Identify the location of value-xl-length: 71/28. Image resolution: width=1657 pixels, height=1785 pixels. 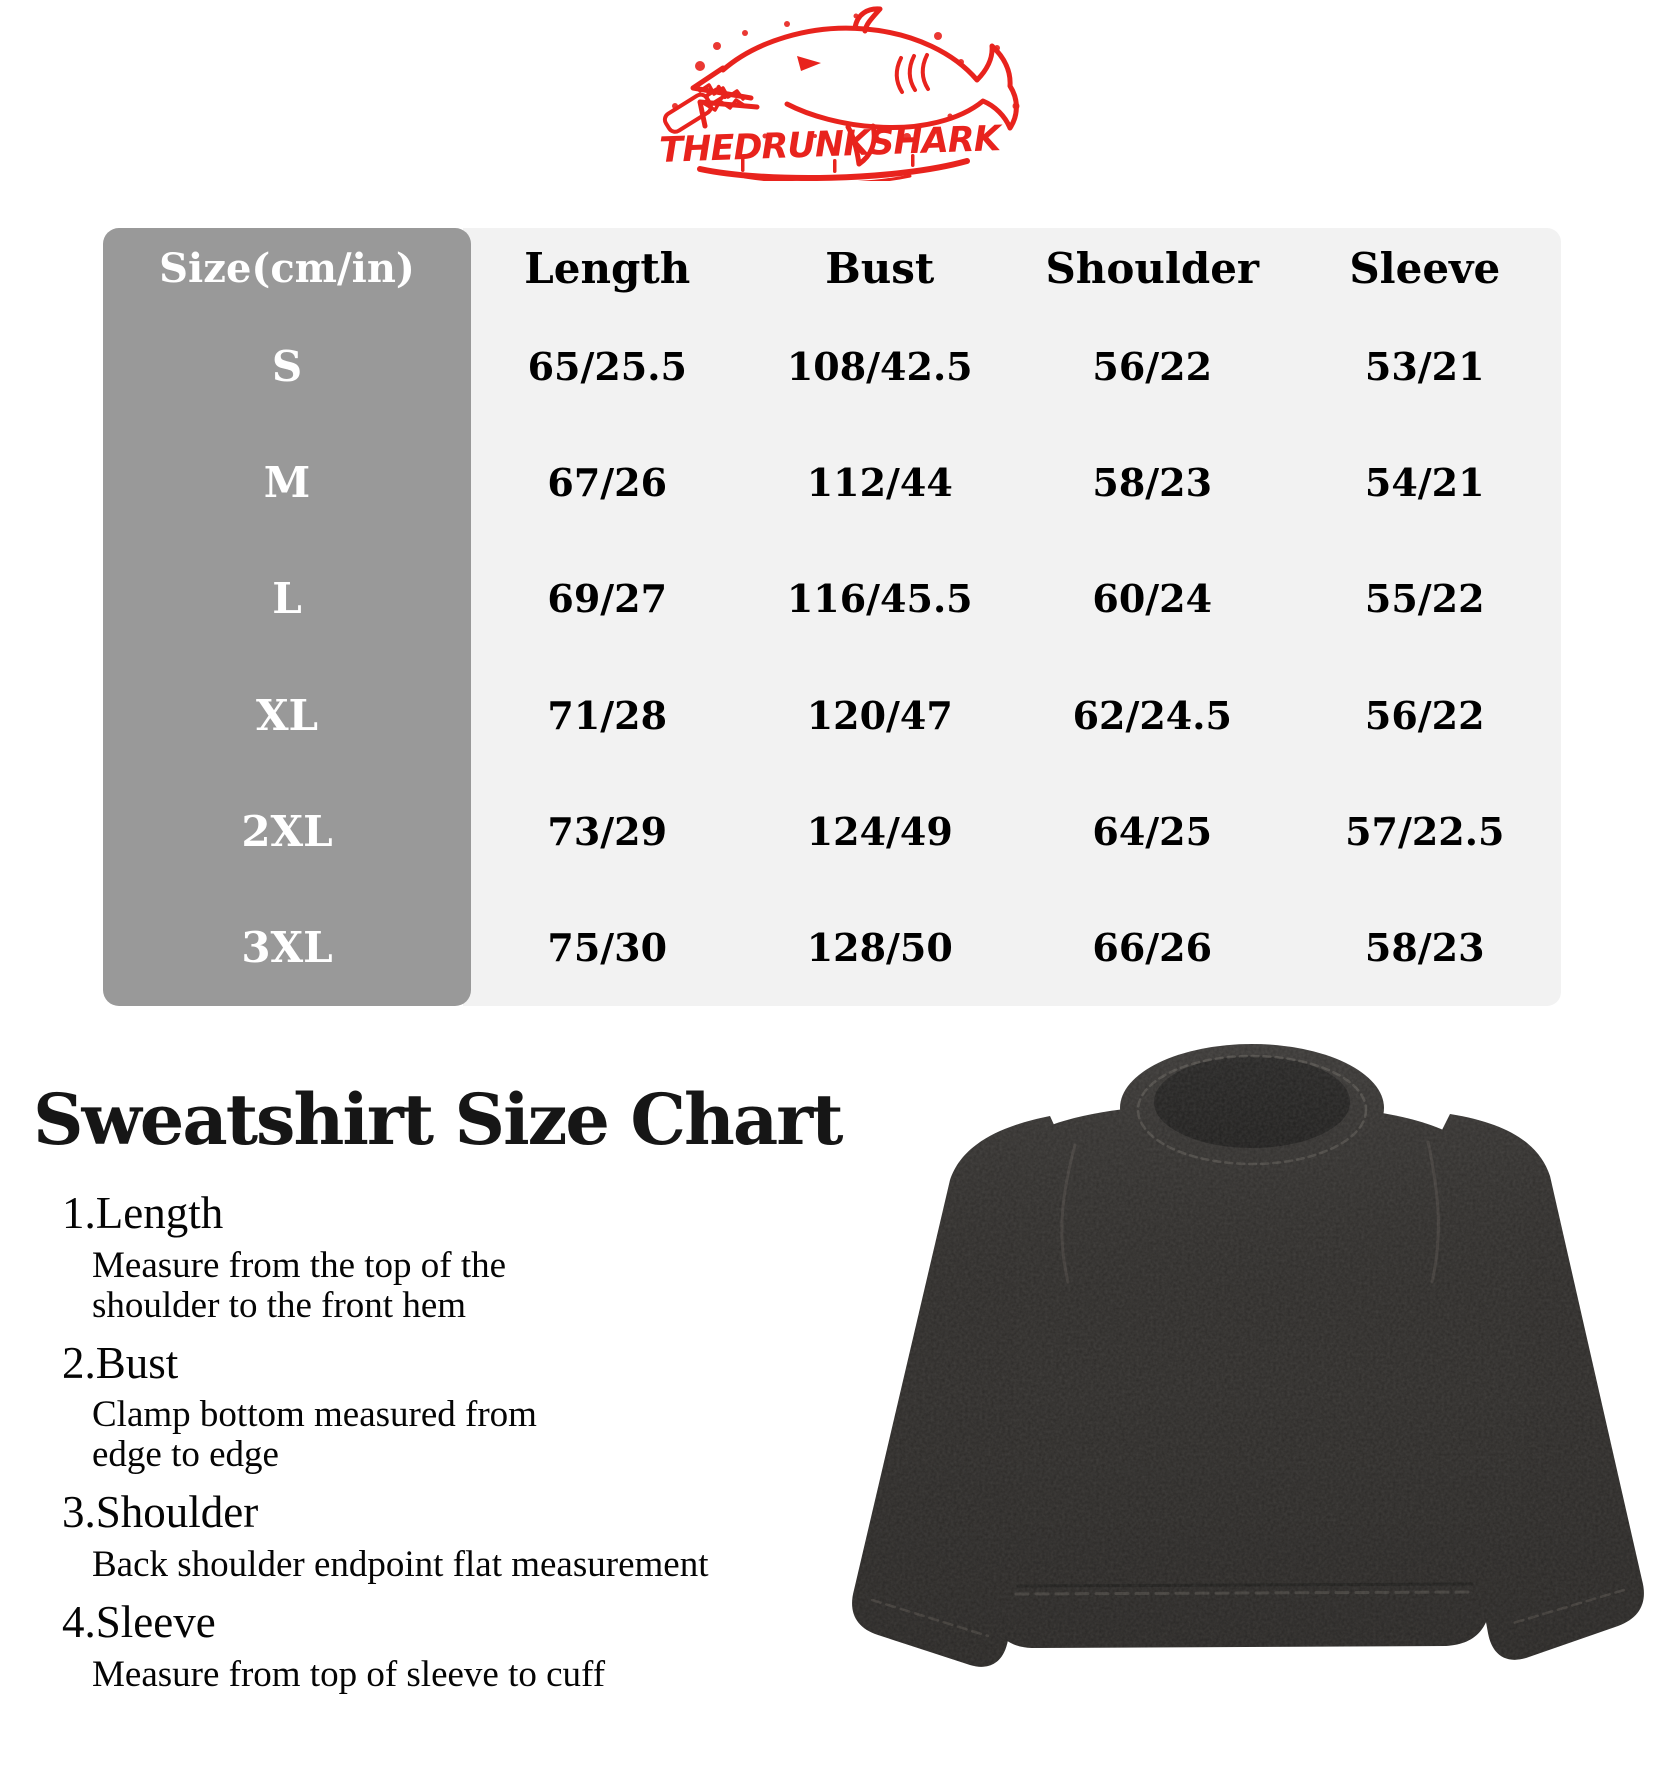
(607, 715).